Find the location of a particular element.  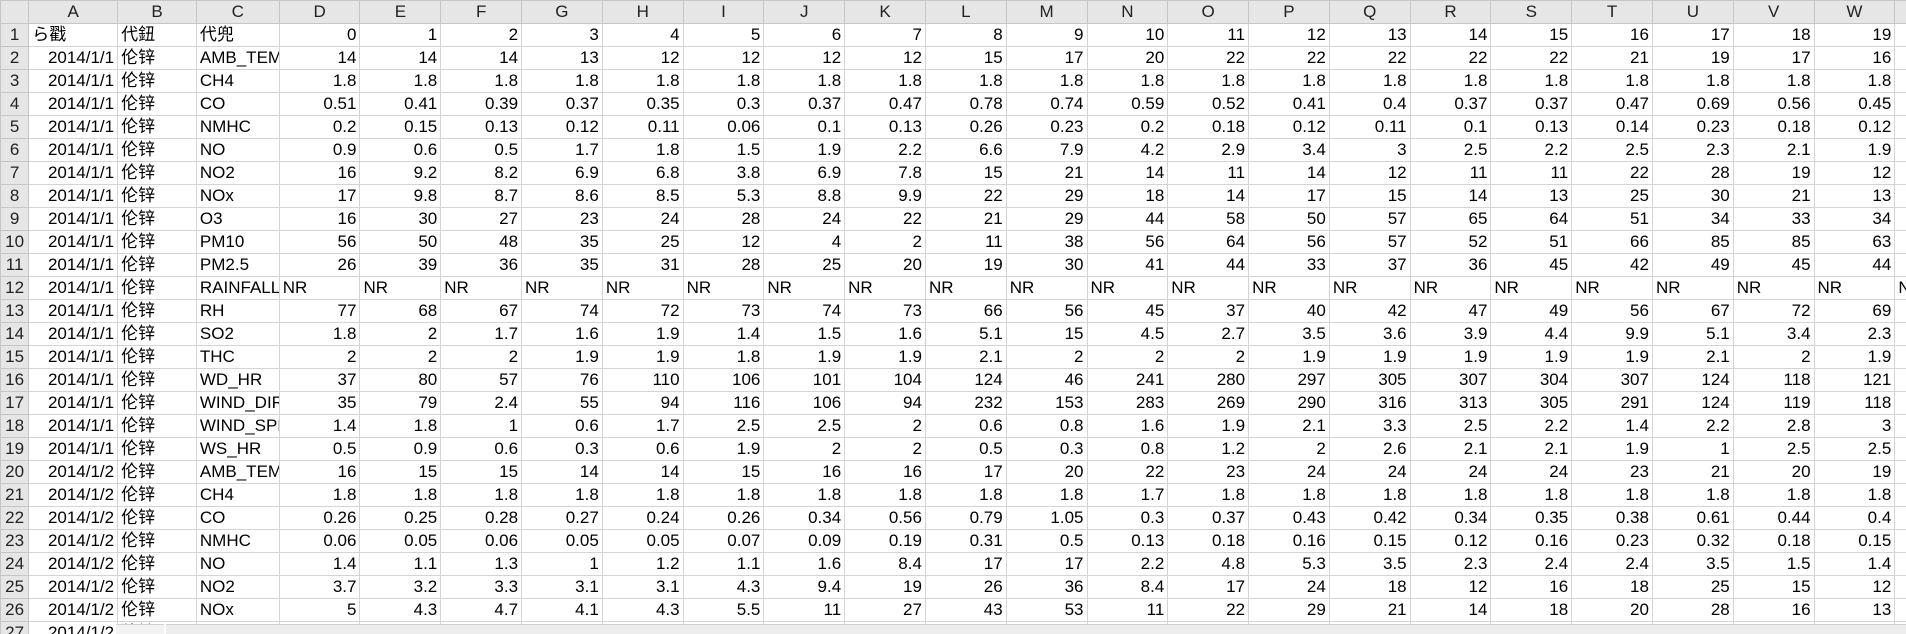

cell: 0.56 is located at coordinates (1773, 104).